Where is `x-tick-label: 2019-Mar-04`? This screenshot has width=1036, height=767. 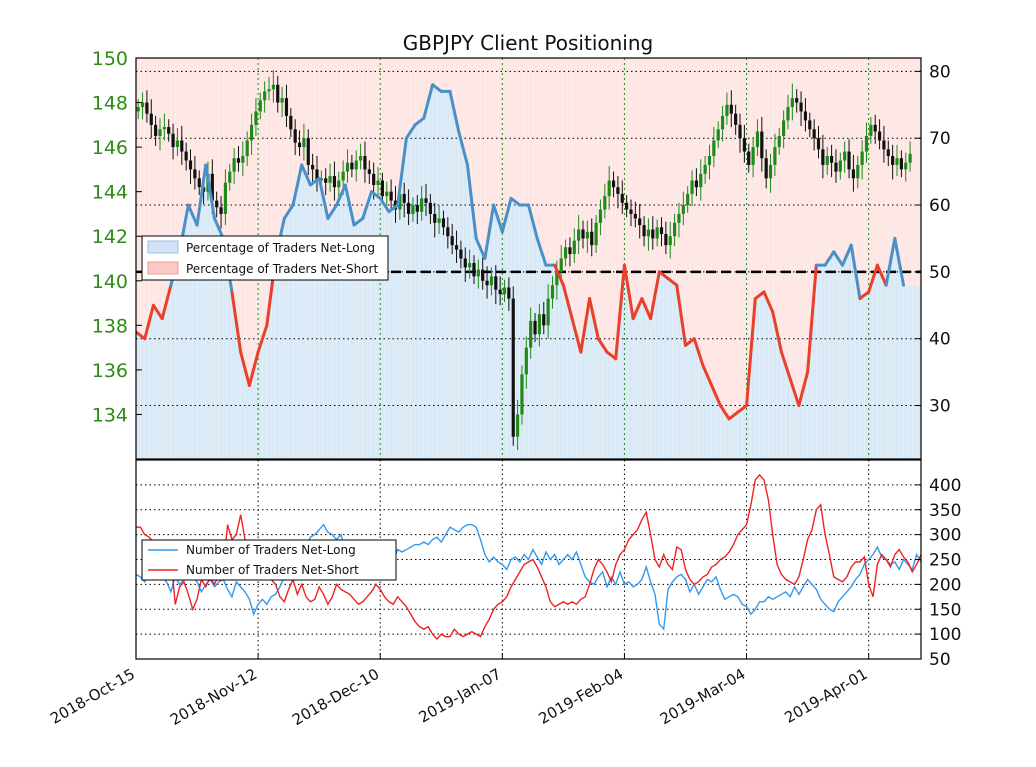 x-tick-label: 2019-Mar-04 is located at coordinates (703, 696).